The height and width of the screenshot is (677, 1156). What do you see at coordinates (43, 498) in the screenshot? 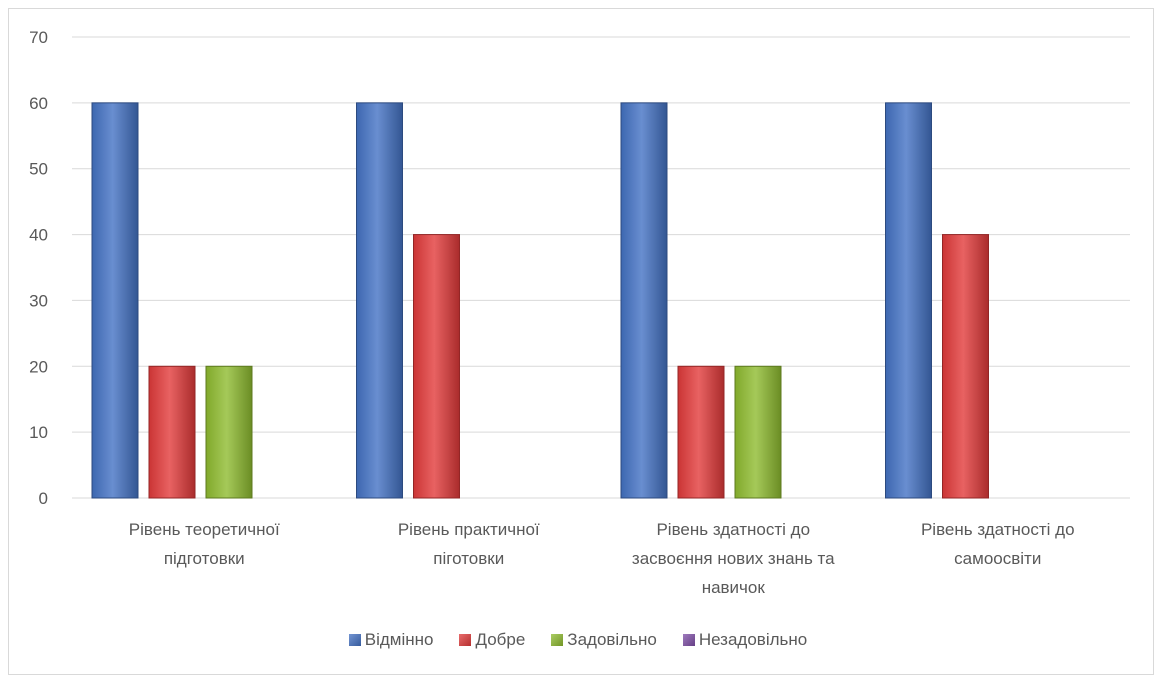
I see `y-tick-label: 0` at bounding box center [43, 498].